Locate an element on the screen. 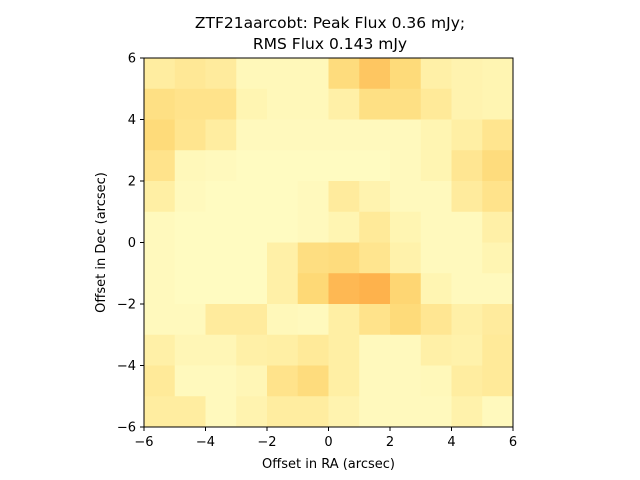  x-tick-label: −2 is located at coordinates (266, 442).